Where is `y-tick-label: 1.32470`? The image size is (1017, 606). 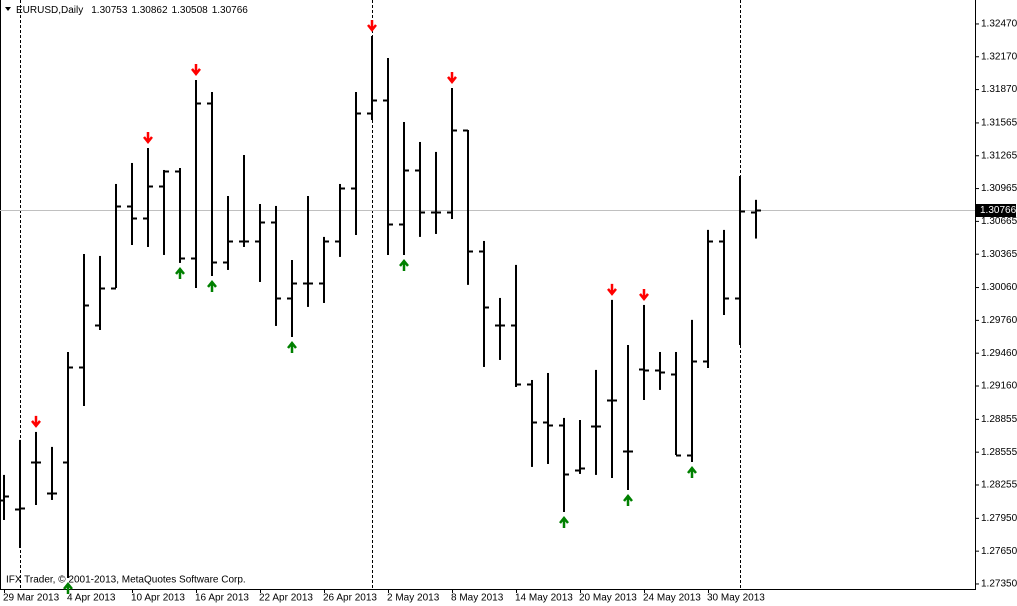
y-tick-label: 1.32470 is located at coordinates (999, 24).